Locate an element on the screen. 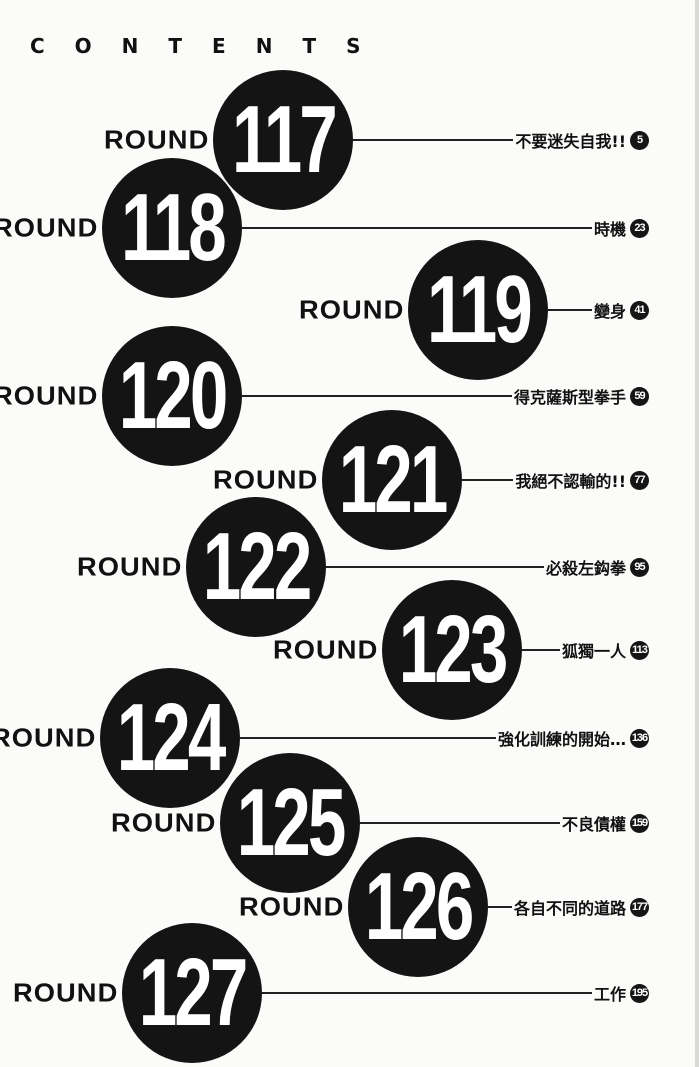  chapter-number-circle: 123 is located at coordinates (452, 650).